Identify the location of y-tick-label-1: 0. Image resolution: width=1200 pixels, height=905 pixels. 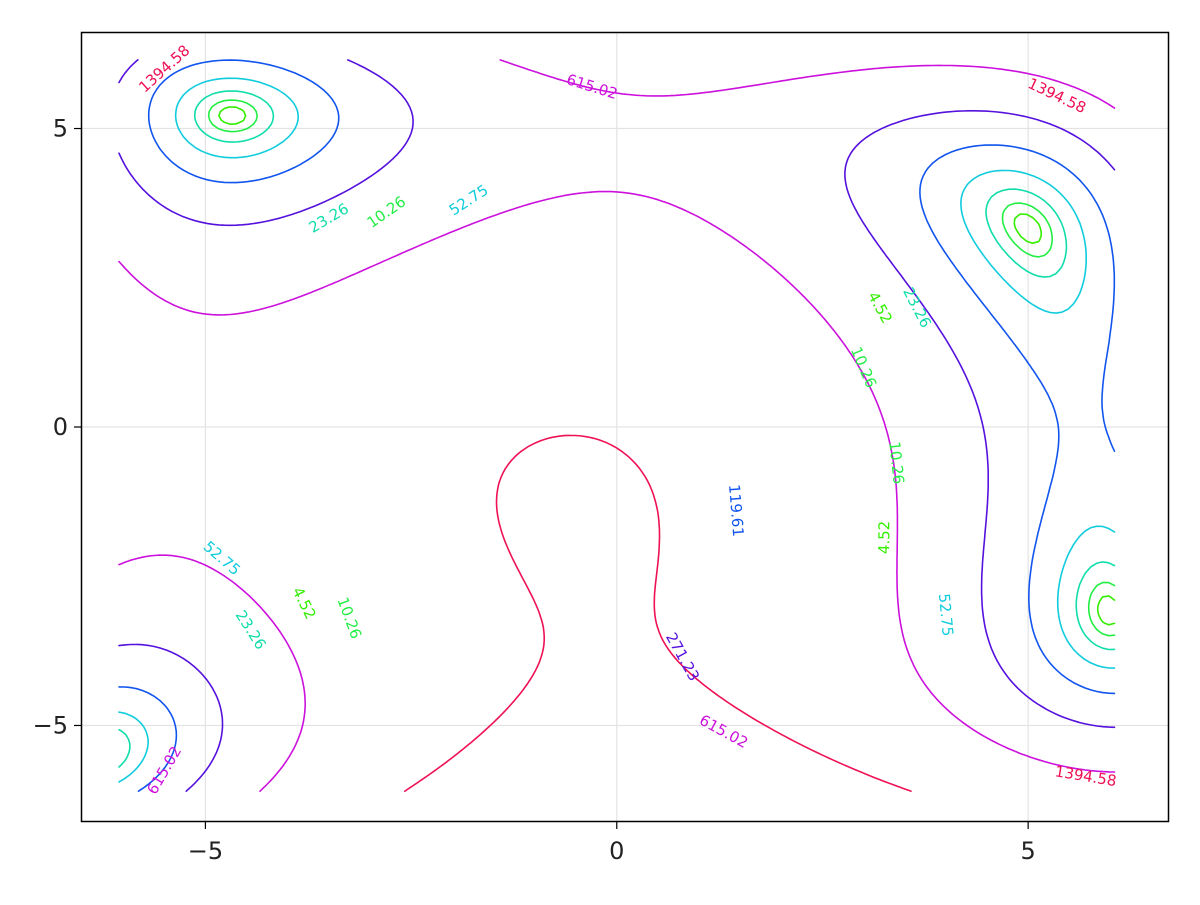
(60, 427).